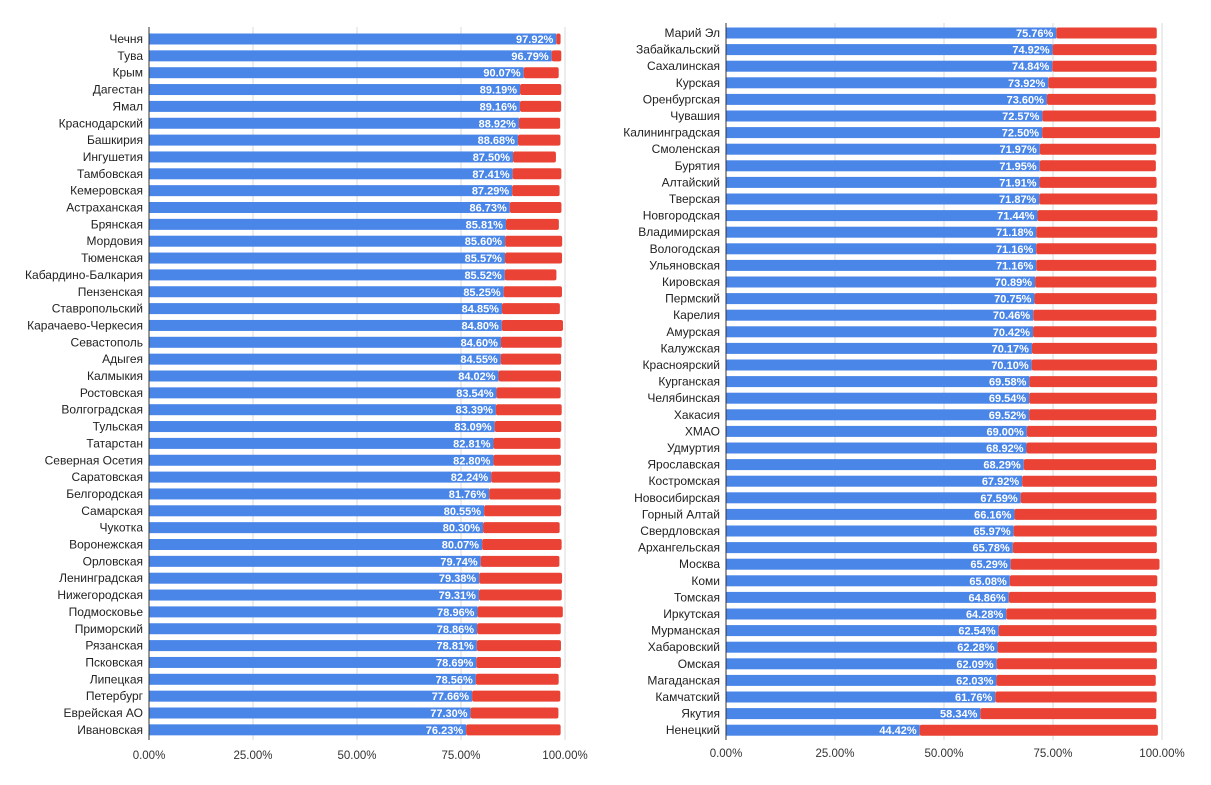 This screenshot has height=785, width=1211. I want to click on data-label: 85.60%, so click(484, 242).